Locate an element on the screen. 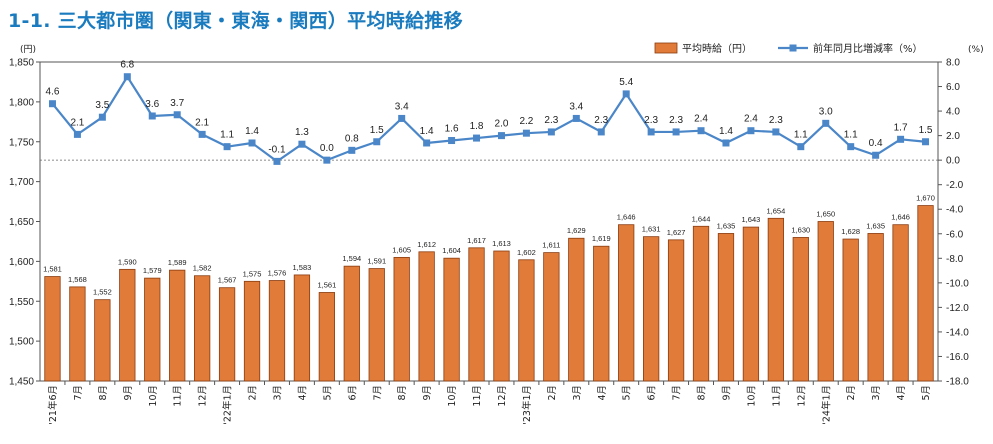  line-value-label: -0.1 is located at coordinates (277, 149).